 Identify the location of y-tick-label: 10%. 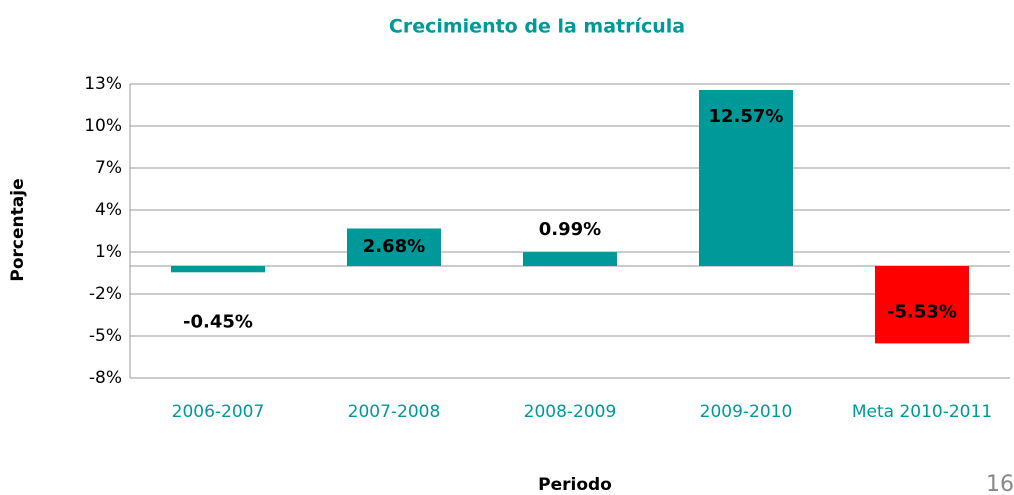
(103, 126).